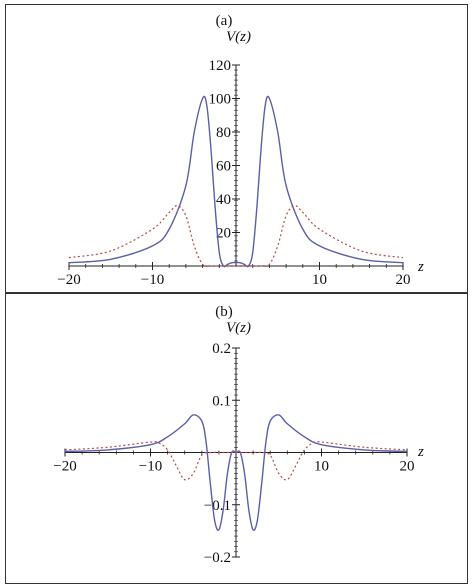 The width and height of the screenshot is (474, 588). What do you see at coordinates (223, 200) in the screenshot?
I see `y-tick-label-a: 40` at bounding box center [223, 200].